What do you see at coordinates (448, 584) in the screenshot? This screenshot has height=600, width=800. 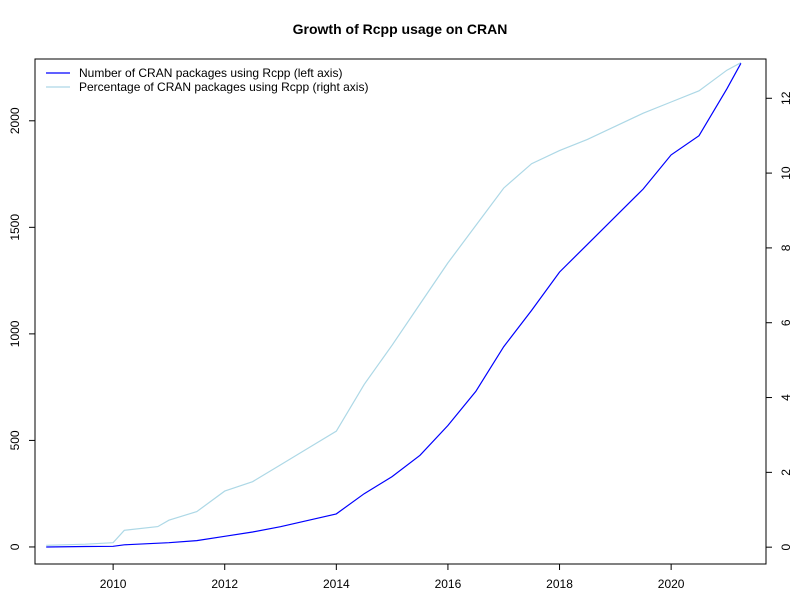 I see `x-tick-label: 2016` at bounding box center [448, 584].